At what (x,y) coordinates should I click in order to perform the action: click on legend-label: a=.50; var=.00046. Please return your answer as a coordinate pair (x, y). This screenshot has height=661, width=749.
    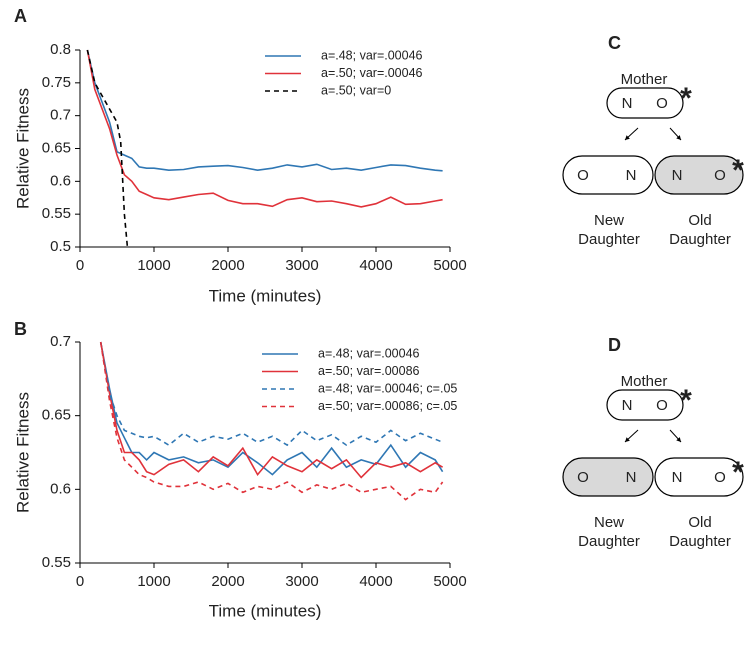
    Looking at the image, I should click on (372, 73).